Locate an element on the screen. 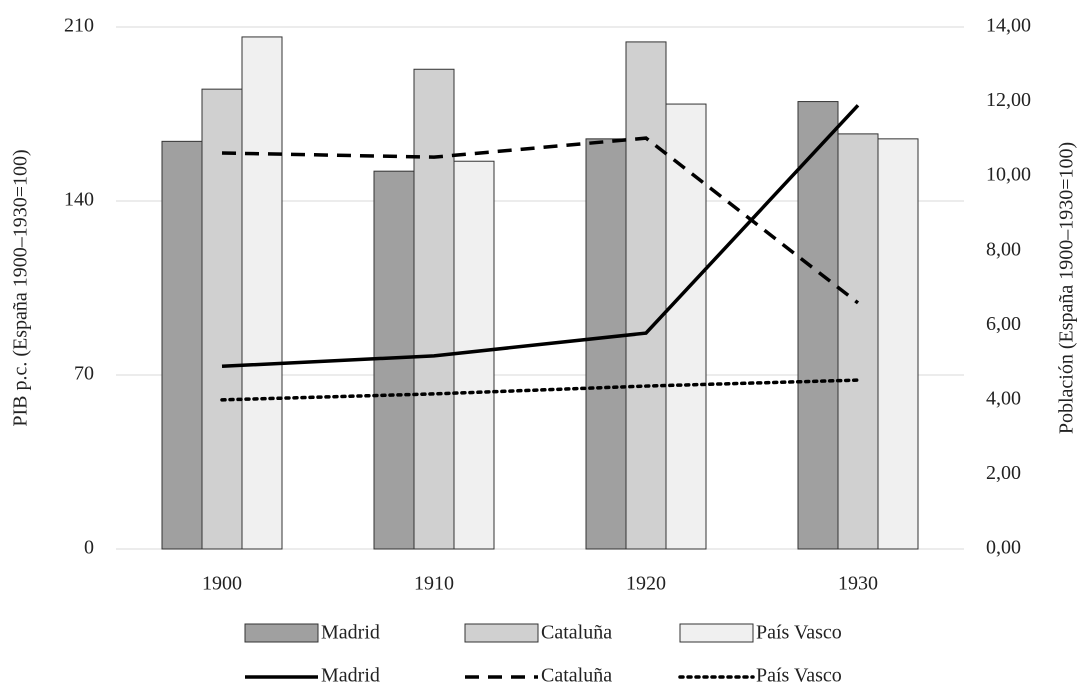  x-tick-label: 1920 is located at coordinates (646, 584).